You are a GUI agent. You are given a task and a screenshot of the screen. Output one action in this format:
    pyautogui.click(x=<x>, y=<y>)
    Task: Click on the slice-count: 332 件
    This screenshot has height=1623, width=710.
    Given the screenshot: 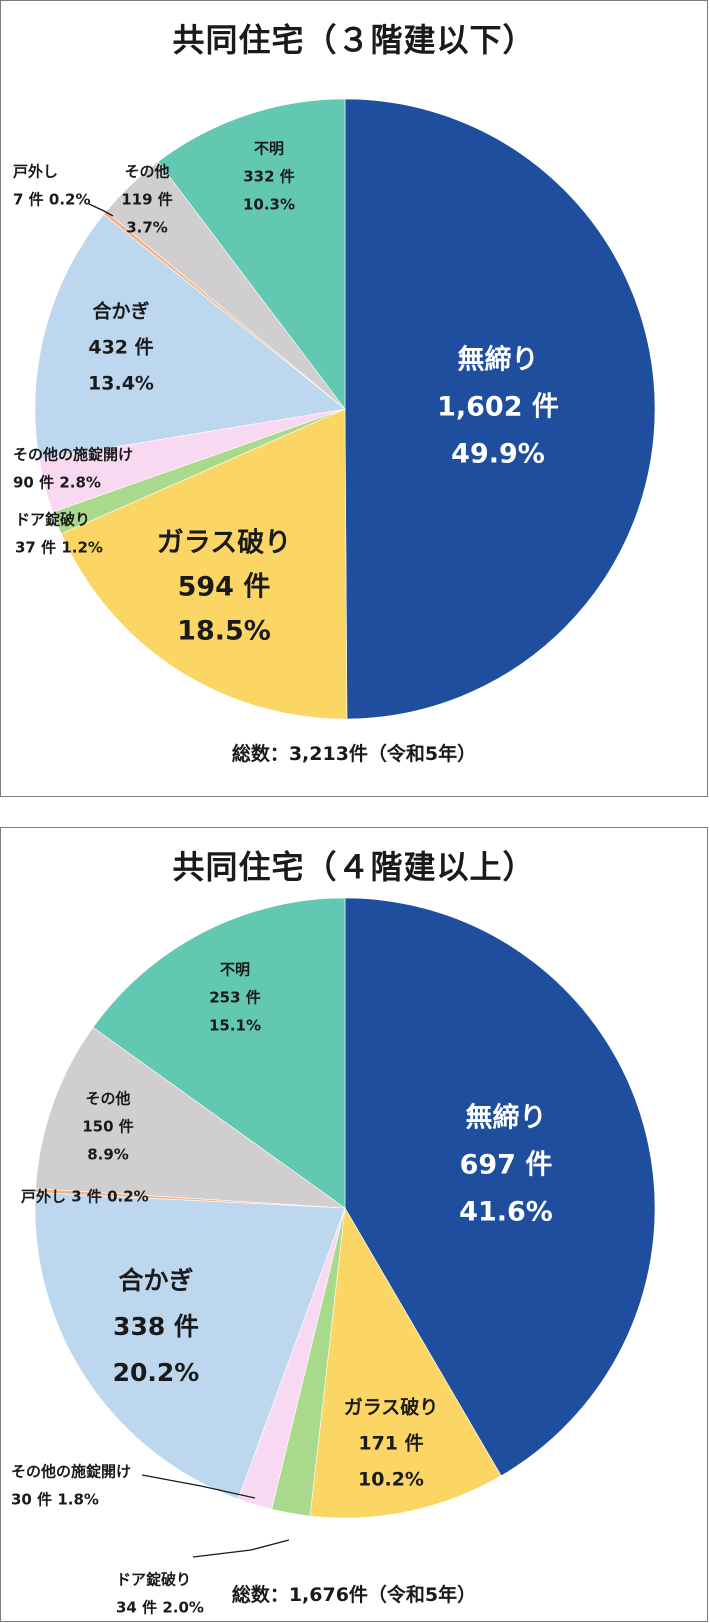 What is the action you would take?
    pyautogui.click(x=269, y=177)
    